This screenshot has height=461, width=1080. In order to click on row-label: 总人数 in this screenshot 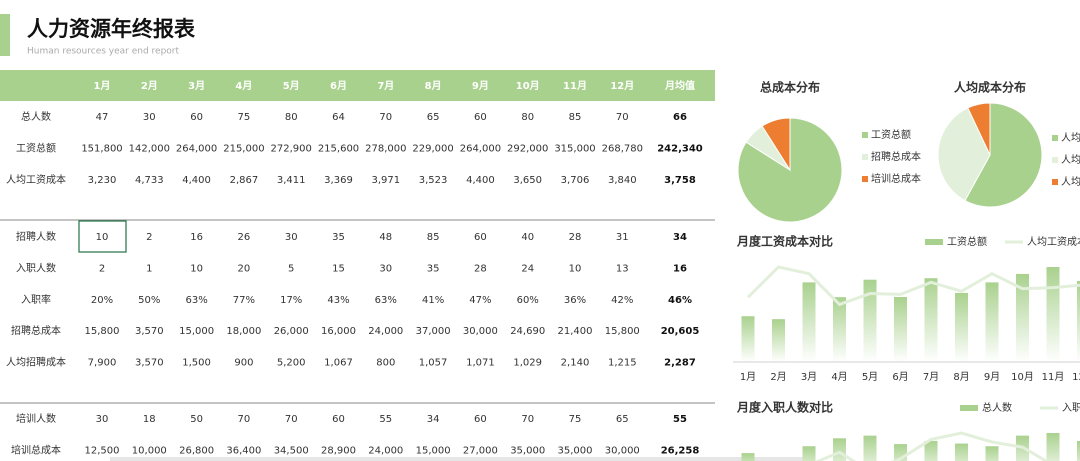, I will do `click(36, 116)`.